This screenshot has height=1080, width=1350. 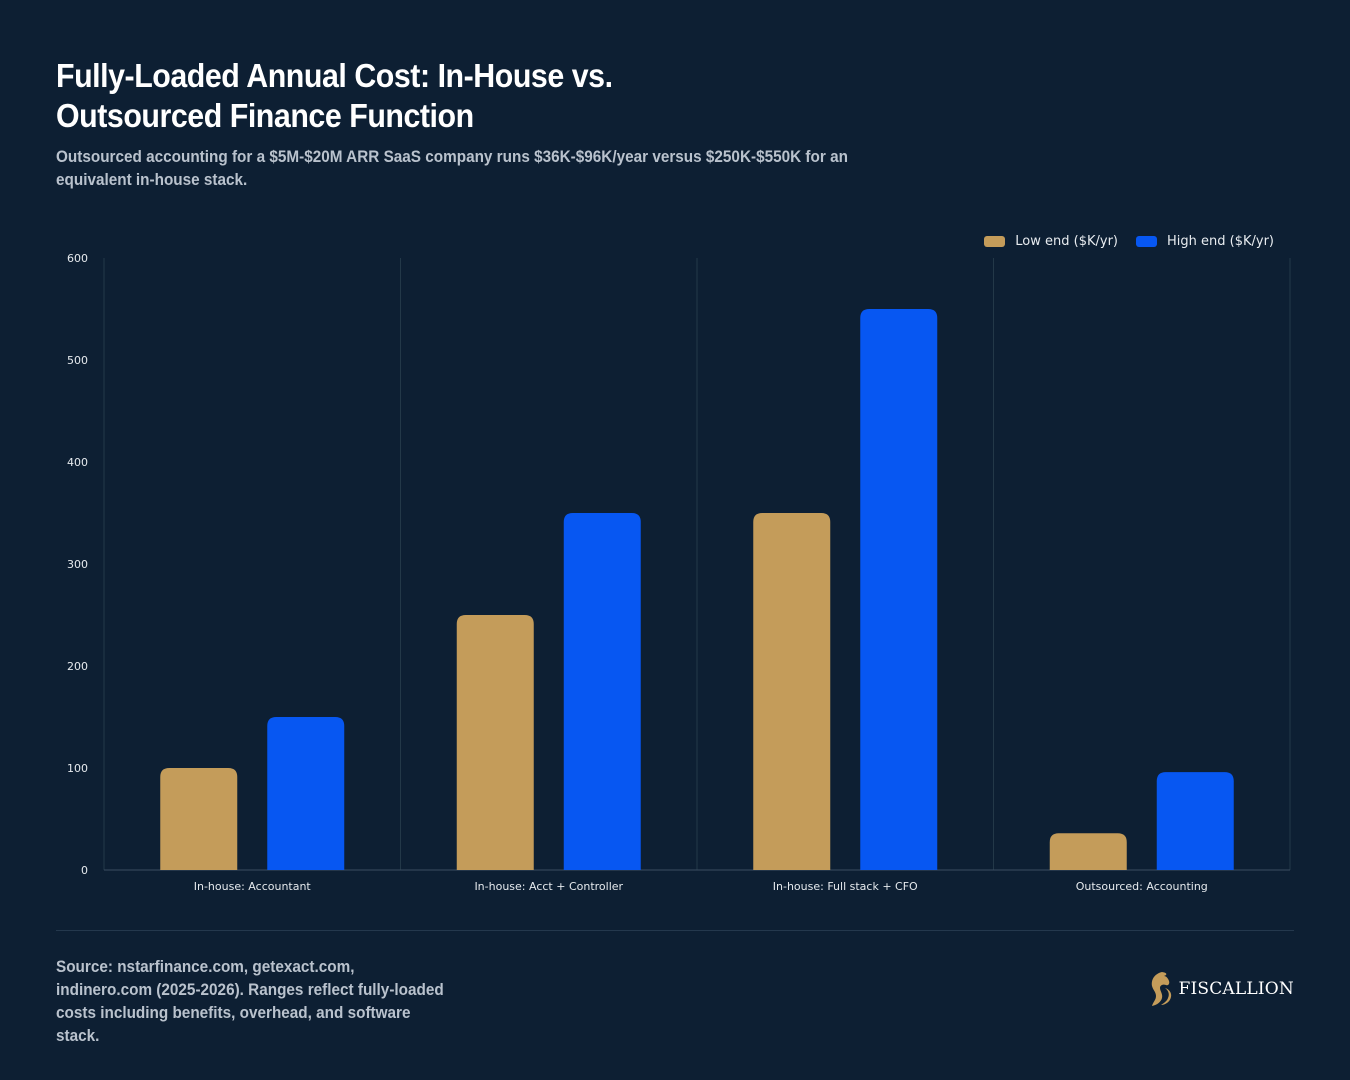 What do you see at coordinates (1142, 886) in the screenshot?
I see `x-tick-label: Outsourced: Accounting` at bounding box center [1142, 886].